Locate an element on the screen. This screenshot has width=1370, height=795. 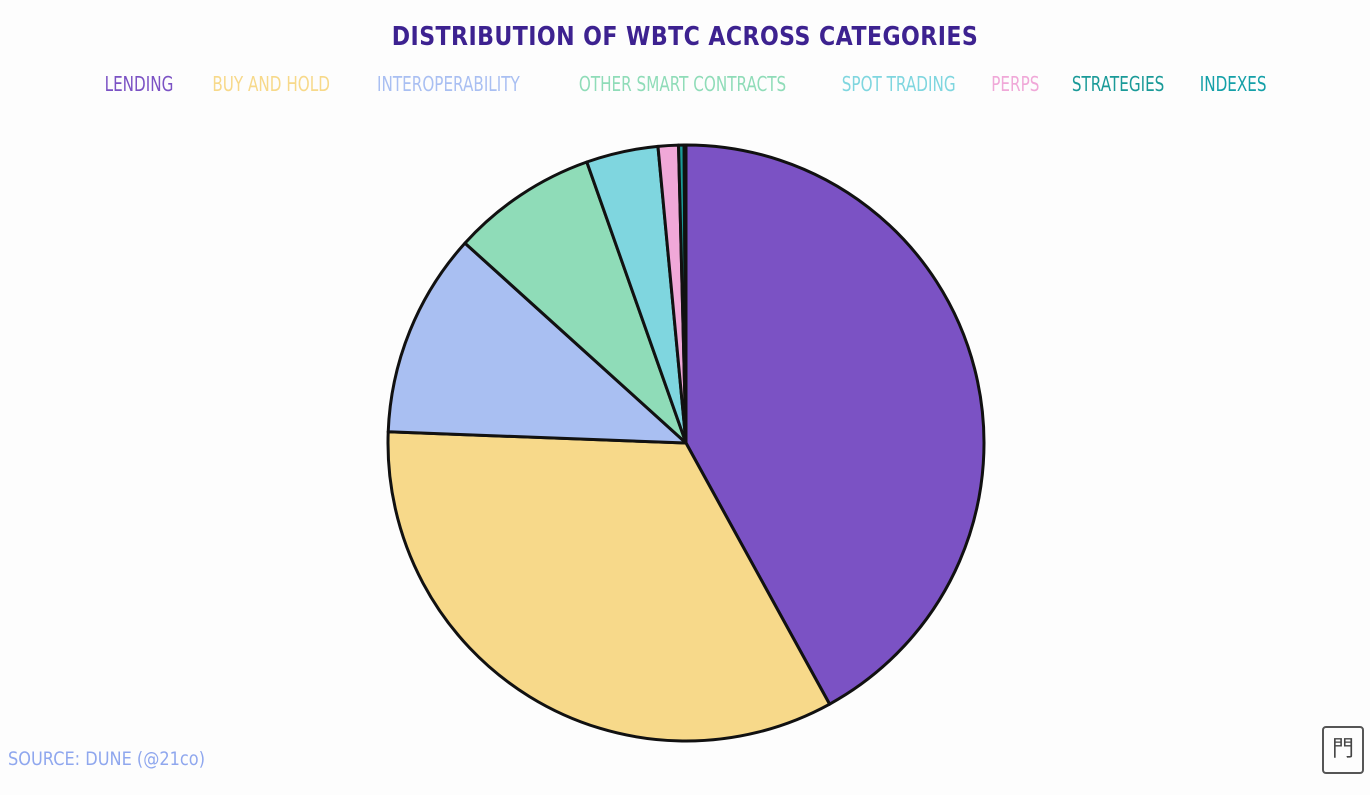
legend-item-perps: PERPS is located at coordinates (1014, 84).